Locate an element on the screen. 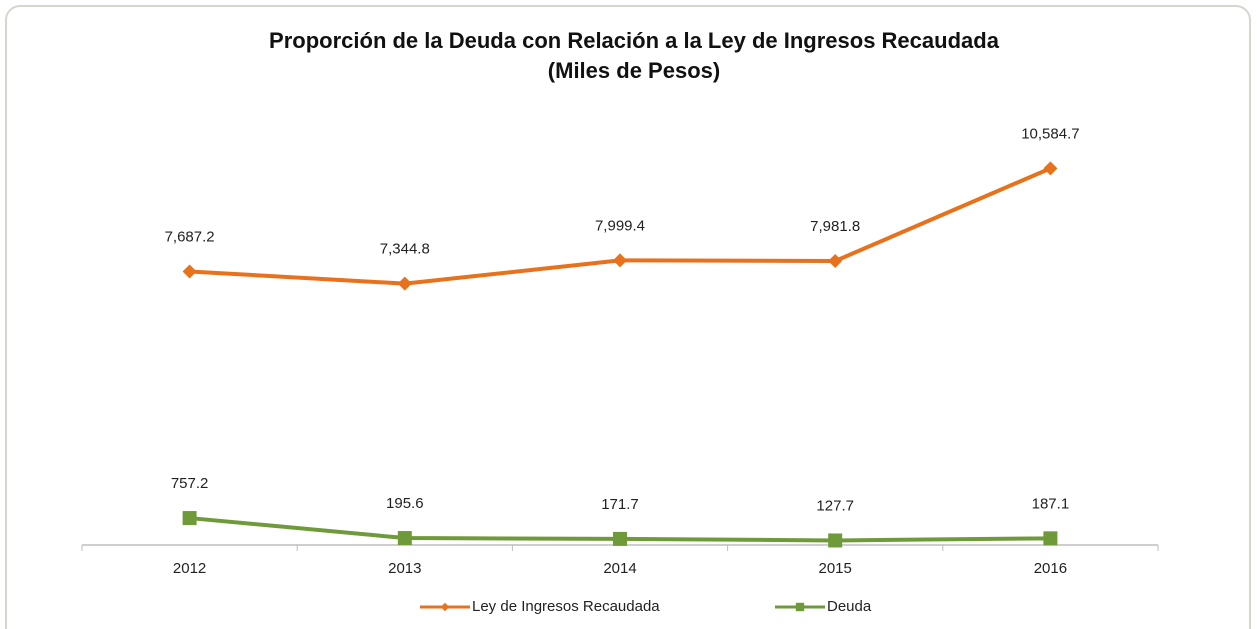 The height and width of the screenshot is (629, 1257). data-label: 7,687.2 is located at coordinates (190, 236).